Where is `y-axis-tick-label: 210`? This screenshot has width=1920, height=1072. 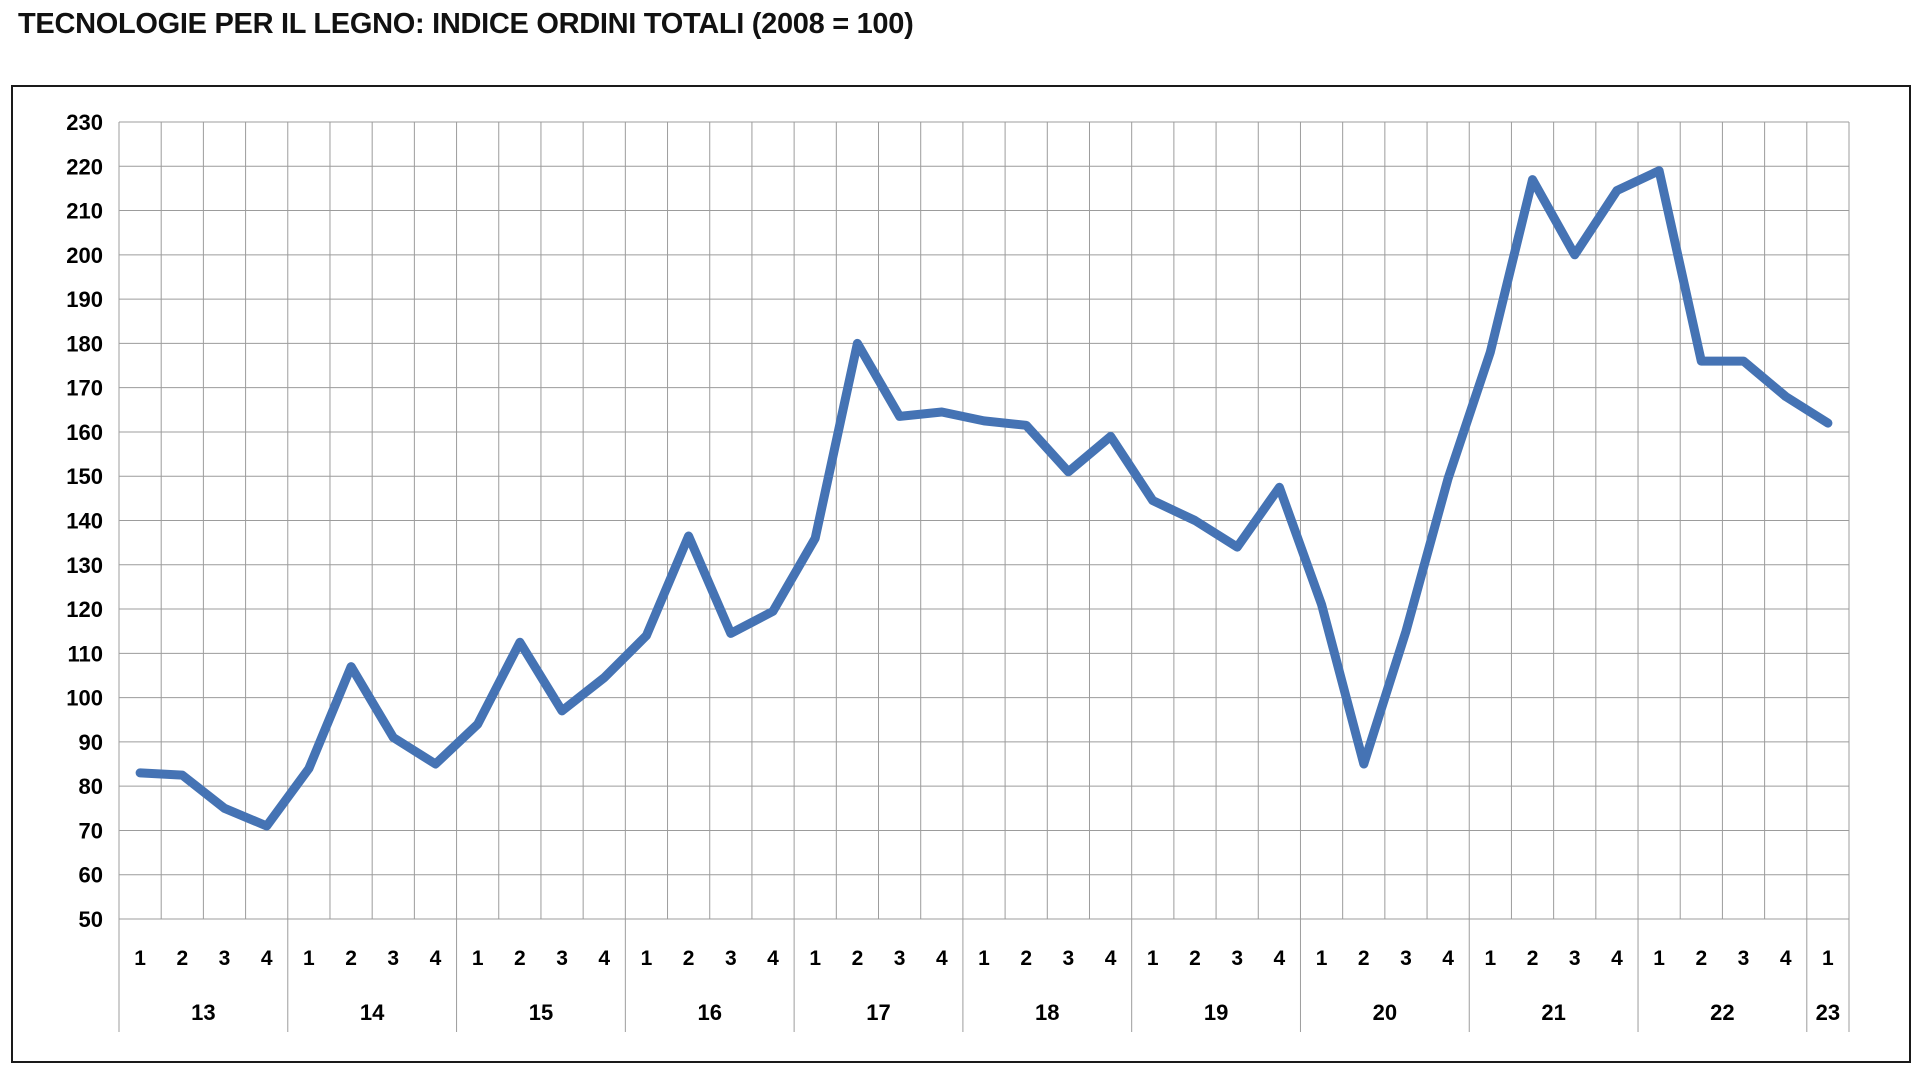
y-axis-tick-label: 210 is located at coordinates (84, 211).